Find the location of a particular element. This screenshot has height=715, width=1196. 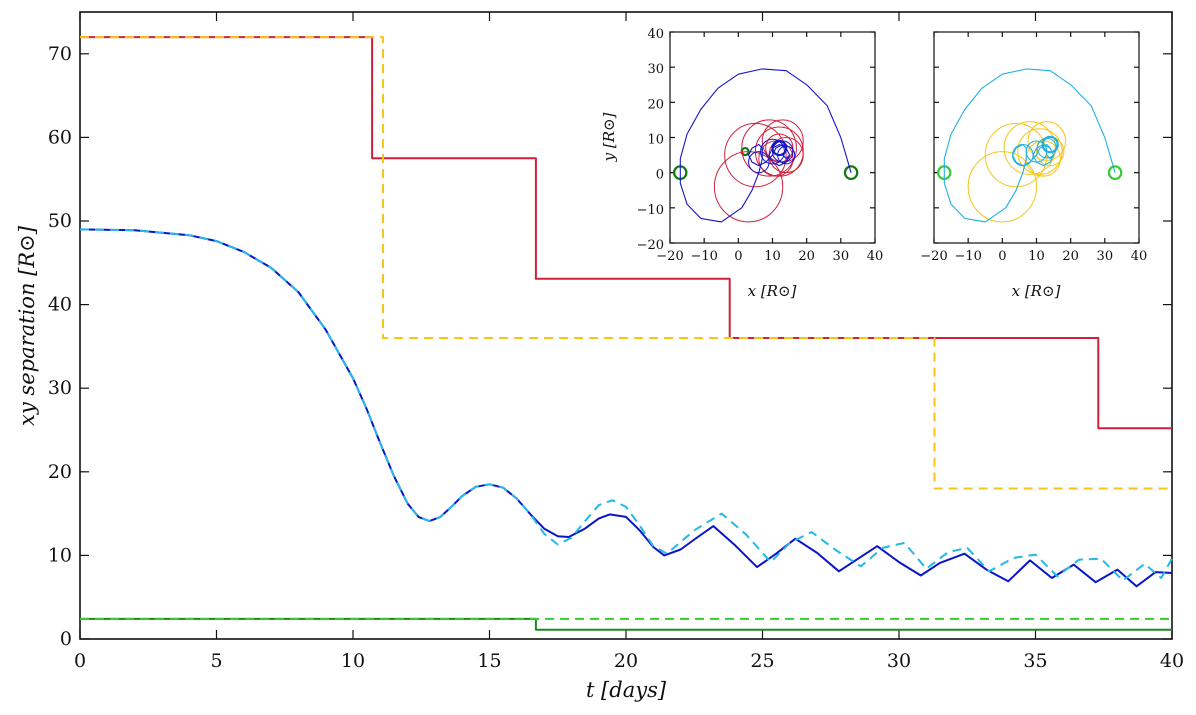

inset-left-x-tick-label: 30 is located at coordinates (841, 256).